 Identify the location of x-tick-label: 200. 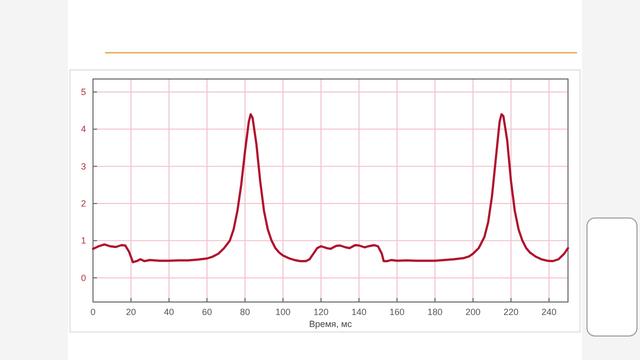
(473, 312).